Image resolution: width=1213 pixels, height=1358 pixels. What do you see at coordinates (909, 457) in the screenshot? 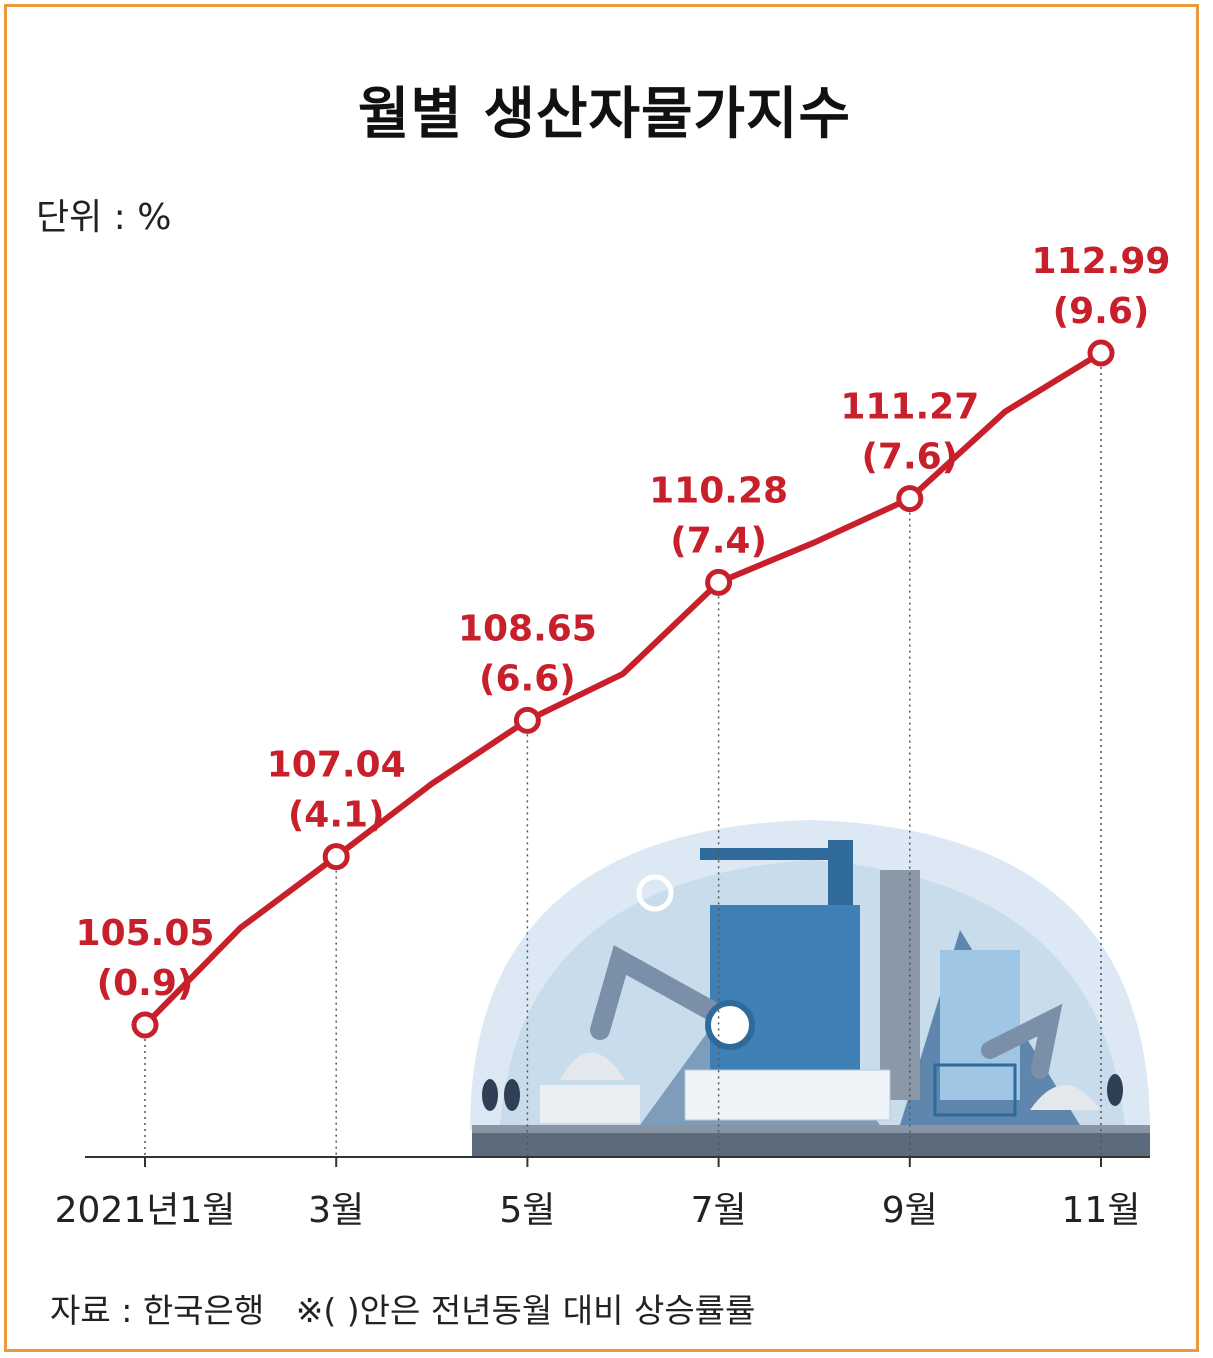
I see `data-label-yoy: (7.6)` at bounding box center [909, 457].